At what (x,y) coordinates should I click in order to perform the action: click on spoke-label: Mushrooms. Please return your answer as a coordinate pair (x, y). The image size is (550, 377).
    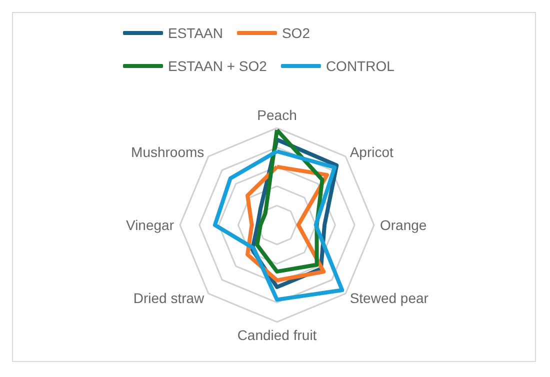
    Looking at the image, I should click on (167, 152).